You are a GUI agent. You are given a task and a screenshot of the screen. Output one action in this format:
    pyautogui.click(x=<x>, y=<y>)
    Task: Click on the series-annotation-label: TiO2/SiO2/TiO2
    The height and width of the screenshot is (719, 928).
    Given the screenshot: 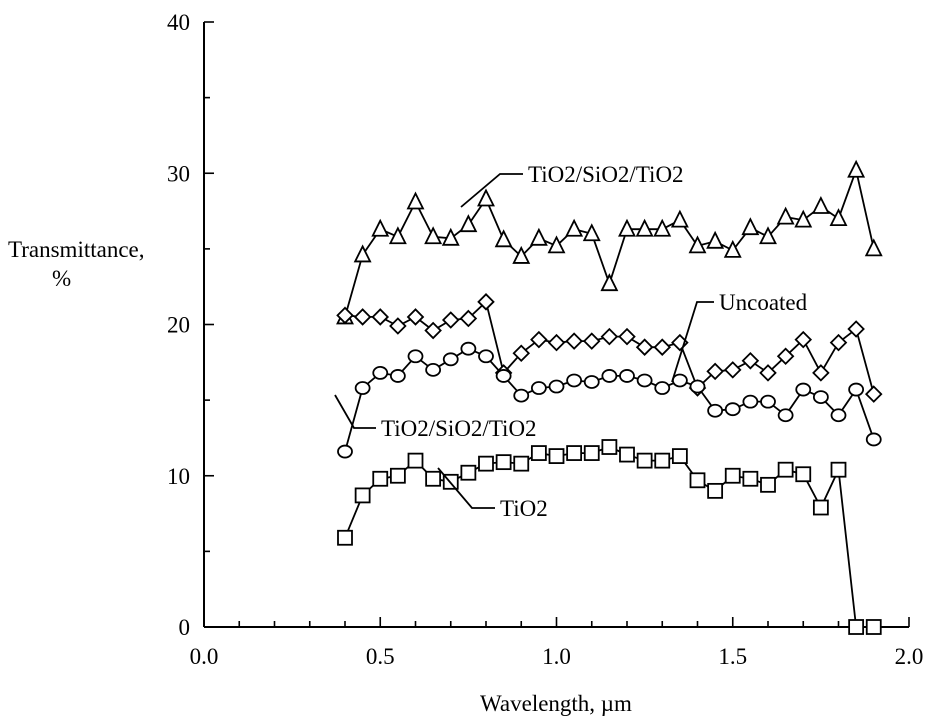 What is the action you would take?
    pyautogui.click(x=459, y=428)
    